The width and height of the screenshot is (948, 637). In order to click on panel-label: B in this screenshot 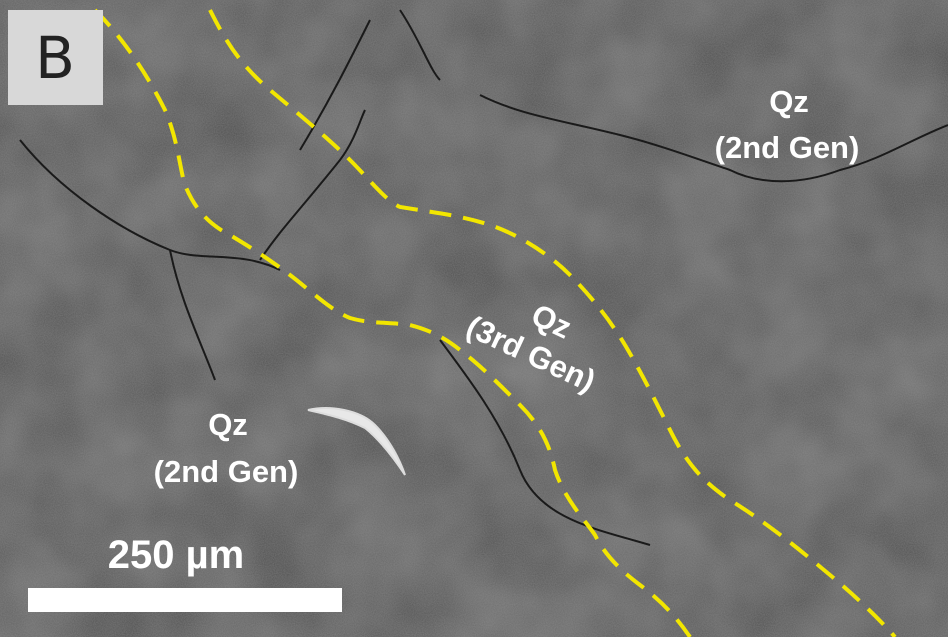, I will do `click(55, 58)`.